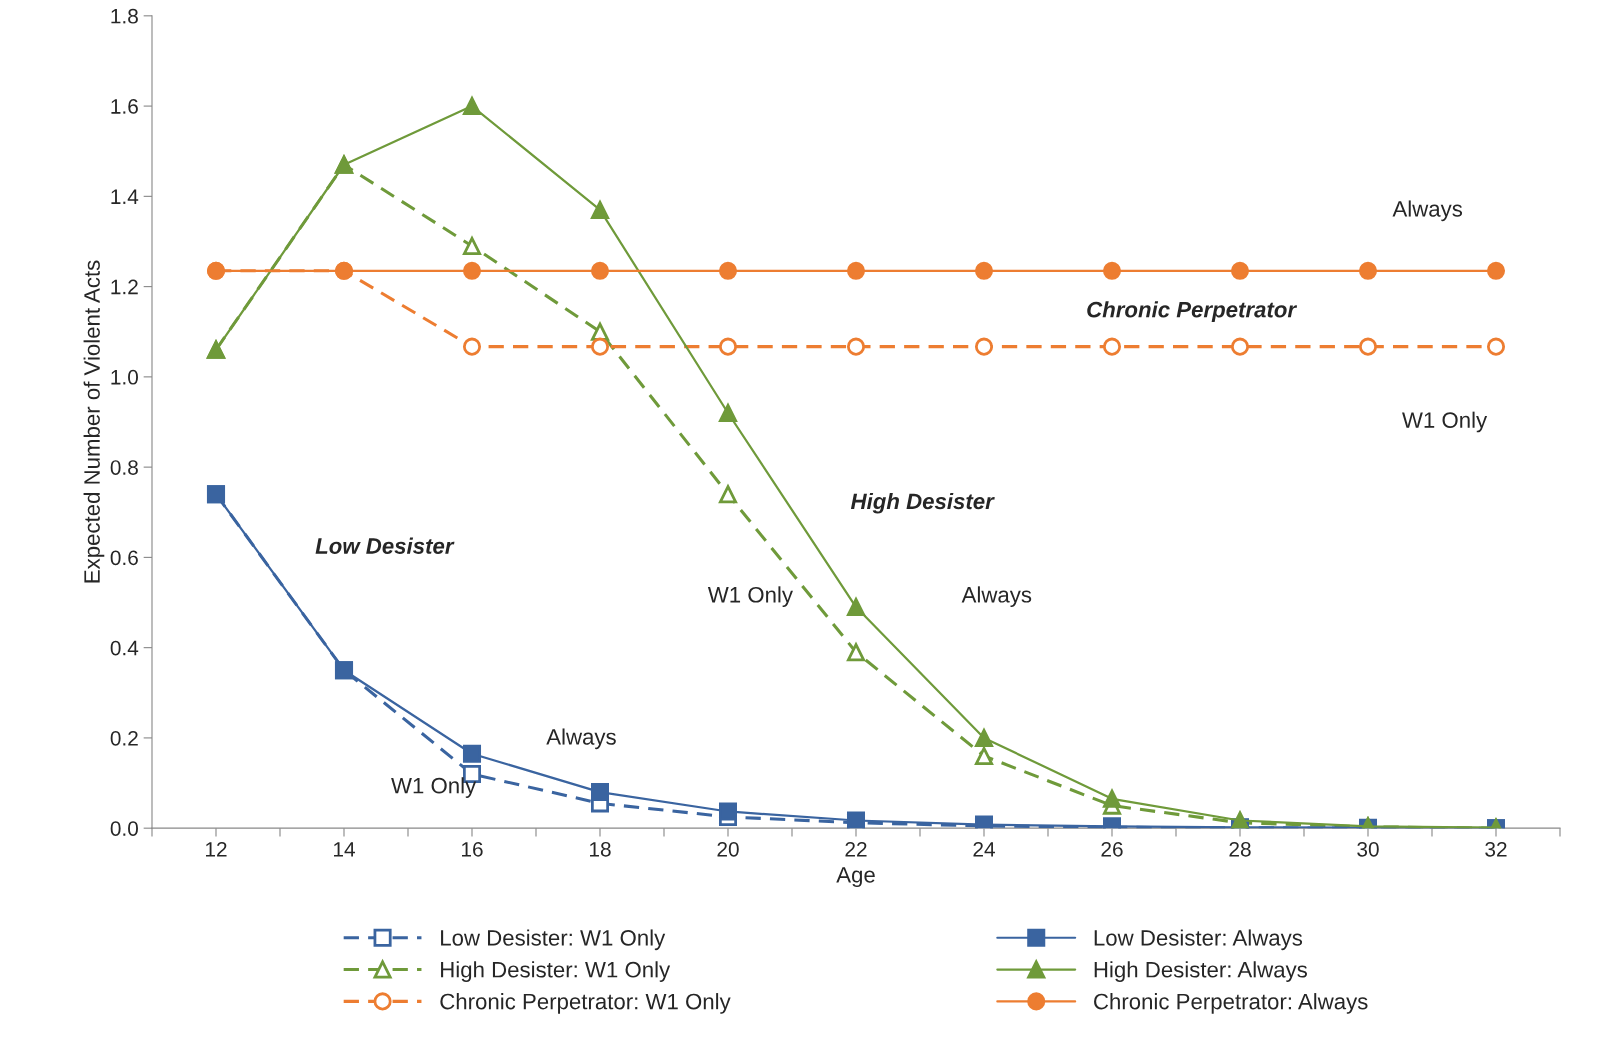  Describe the element at coordinates (124, 377) in the screenshot. I see `y-tick-label: 1.0` at that location.